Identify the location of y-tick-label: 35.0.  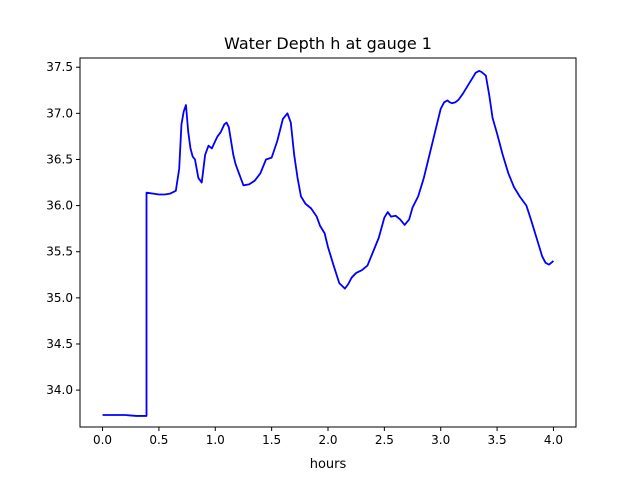
(59, 298).